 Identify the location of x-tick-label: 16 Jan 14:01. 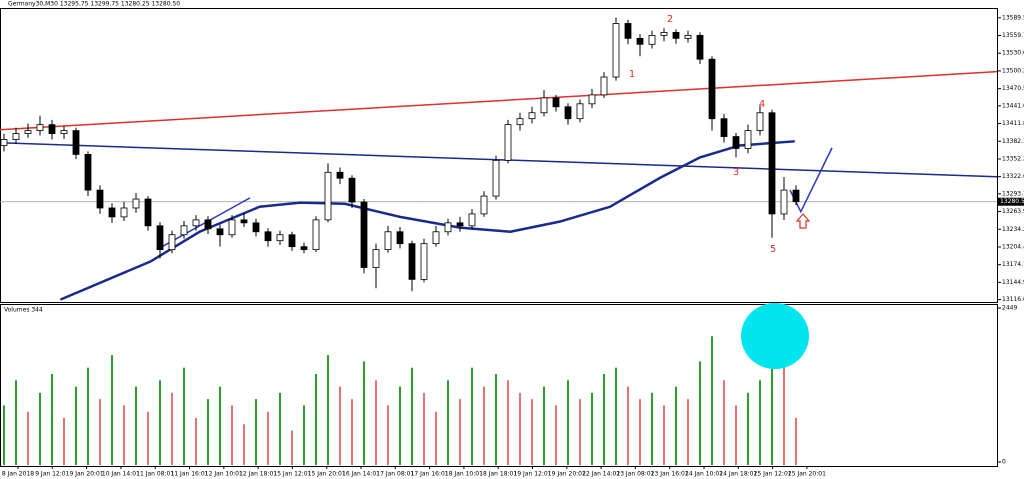
(361, 474).